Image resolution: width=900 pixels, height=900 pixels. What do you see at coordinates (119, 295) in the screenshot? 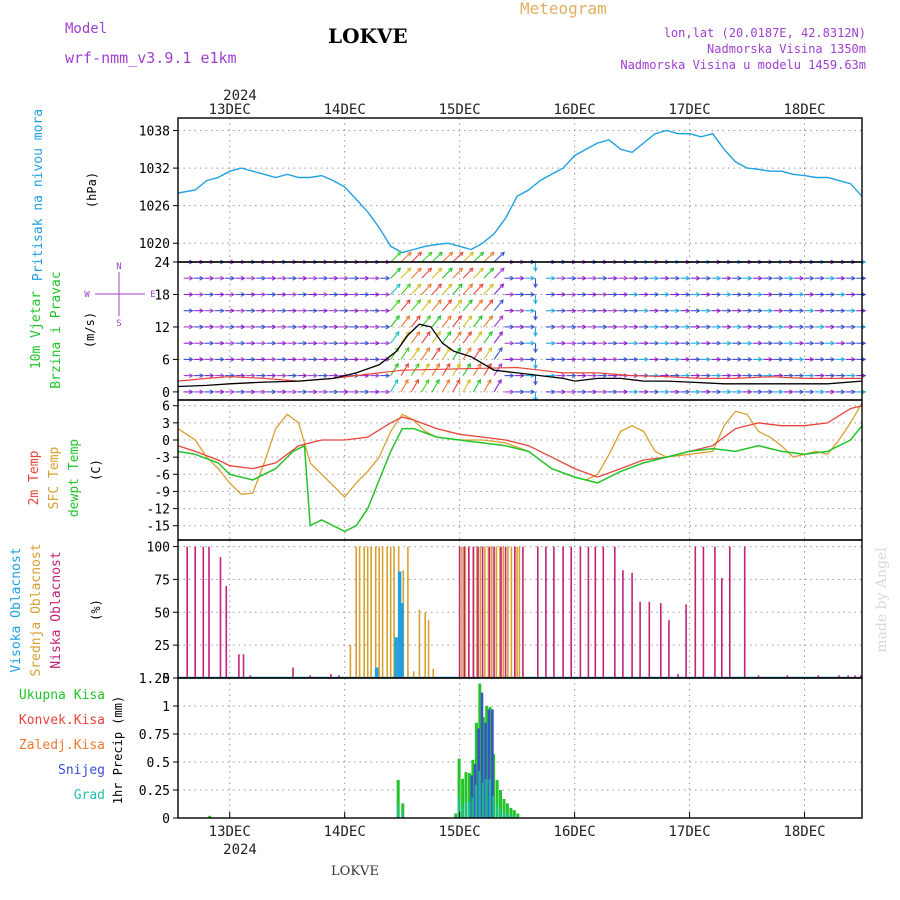
I see `wind-compass: N W E S` at bounding box center [119, 295].